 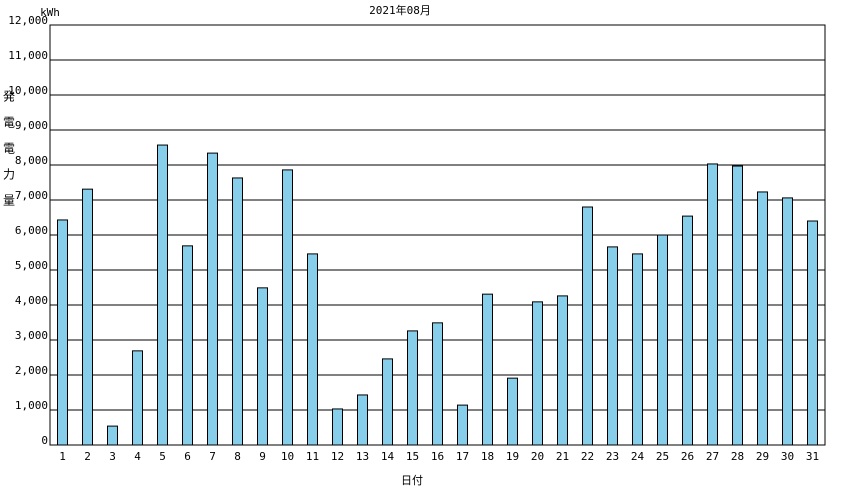 I want to click on x-tick-label: 6, so click(x=187, y=456).